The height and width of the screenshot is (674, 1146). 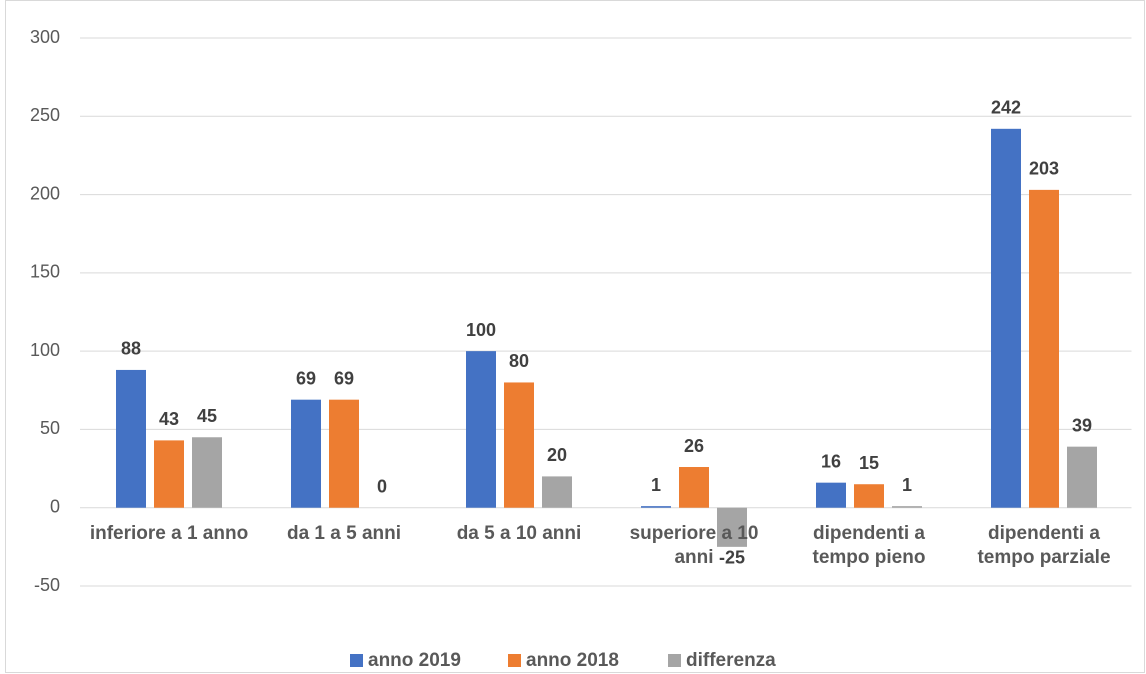 I want to click on data-label: 15, so click(x=869, y=463).